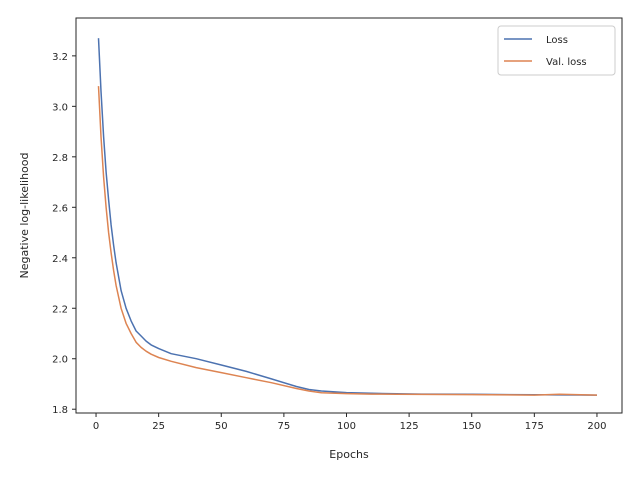 The image size is (640, 480). Describe the element at coordinates (96, 426) in the screenshot. I see `x-tick-label: 0` at that location.